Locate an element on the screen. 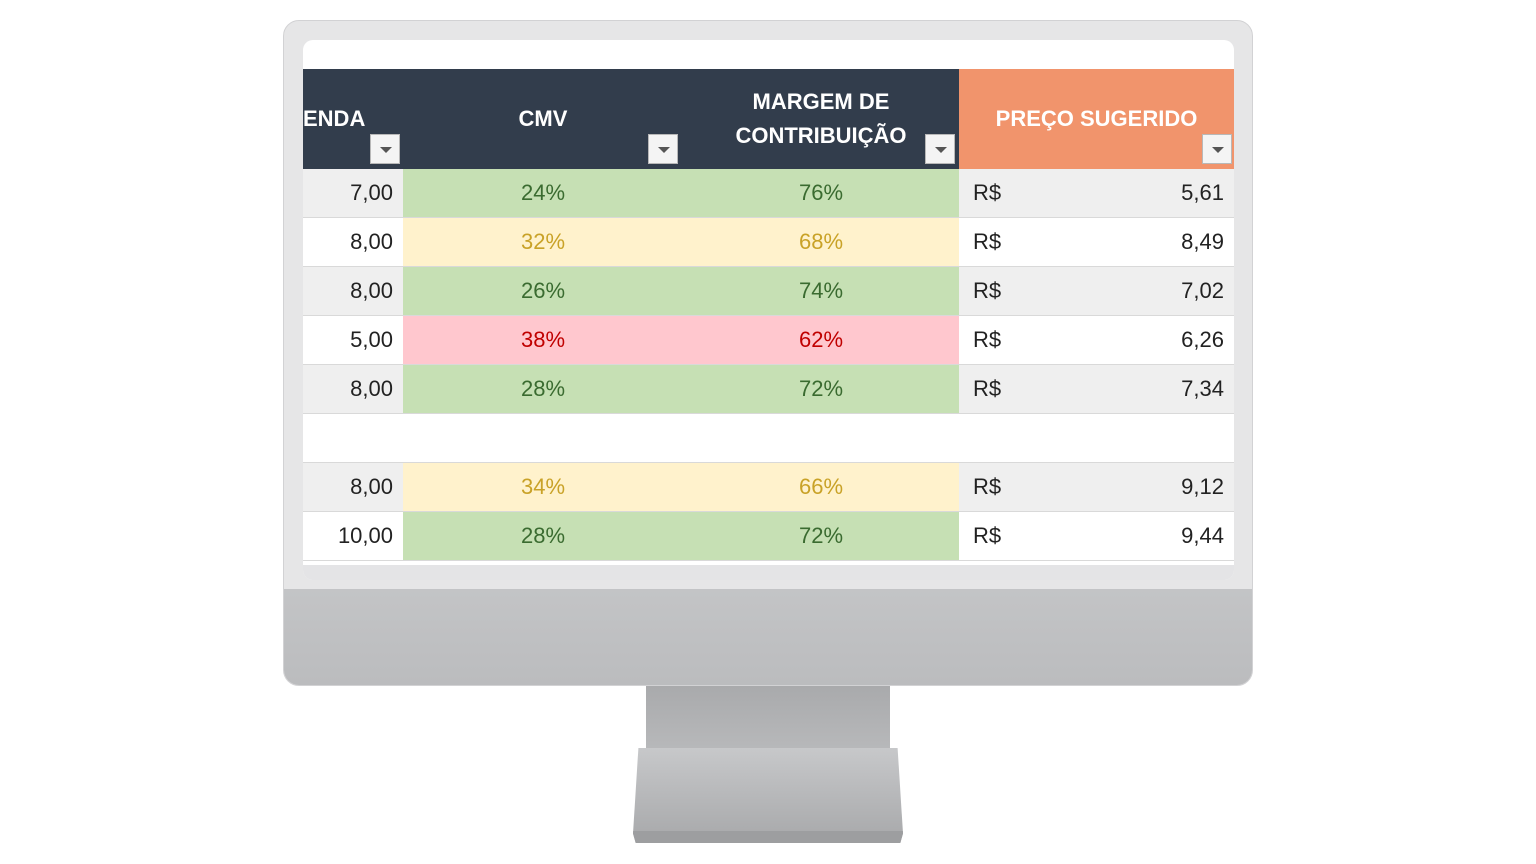 Image resolution: width=1536 pixels, height=864 pixels. cell-margem: 76% is located at coordinates (821, 193).